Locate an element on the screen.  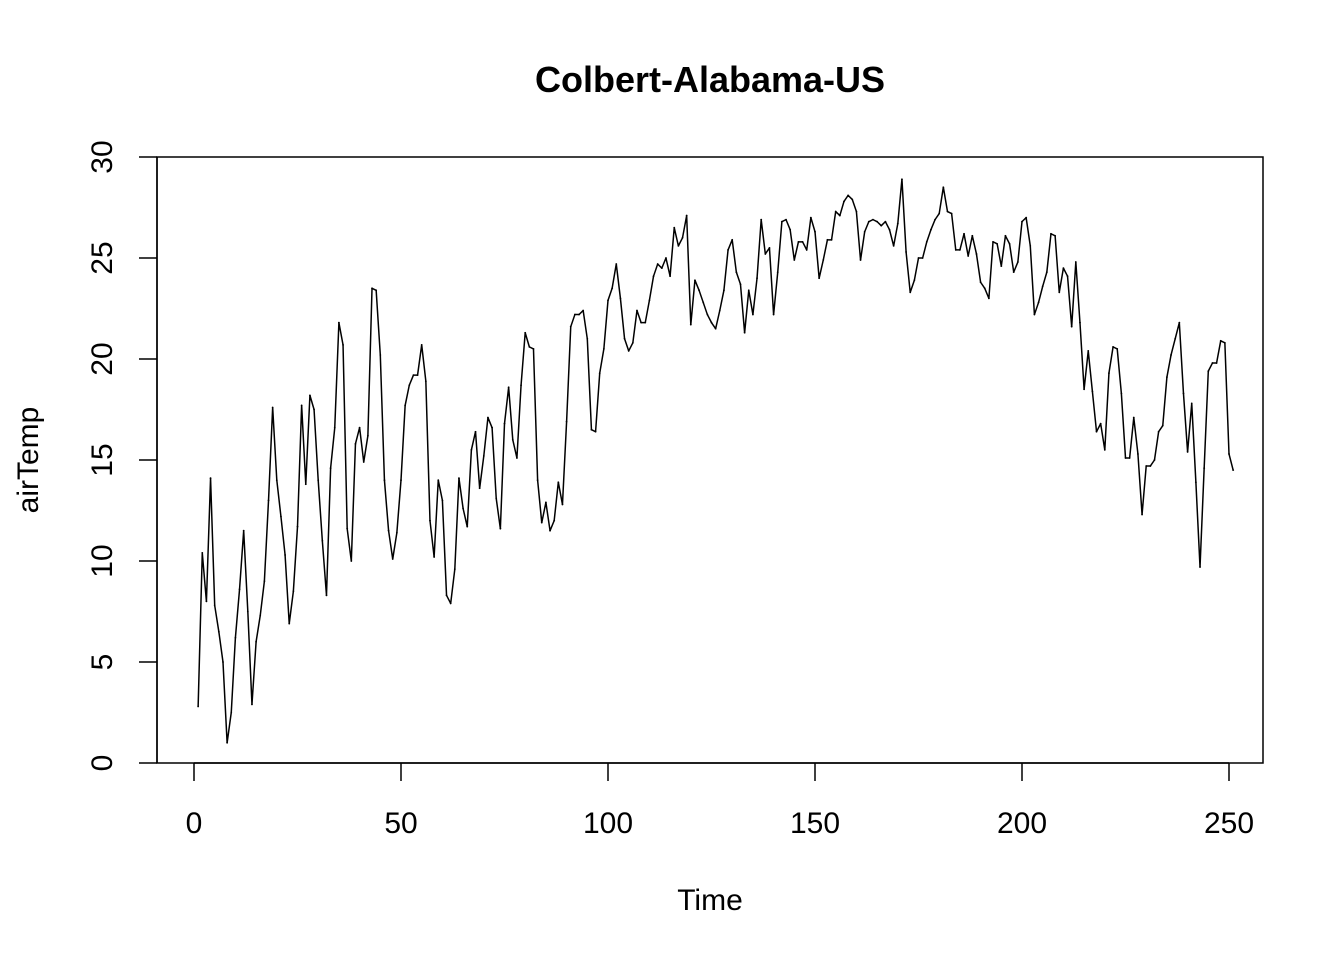
x-tick-label: 250 is located at coordinates (1229, 823).